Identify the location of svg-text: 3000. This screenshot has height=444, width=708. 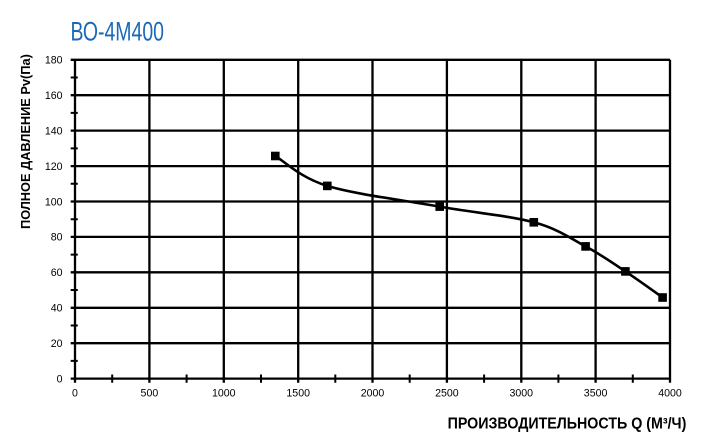
(522, 393).